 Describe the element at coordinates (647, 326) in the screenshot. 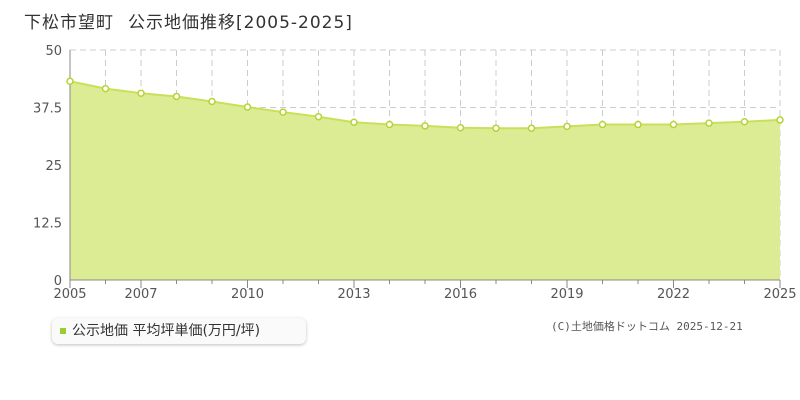

I see `copyright-text: (C)土地価格ドットコム 2025-12-21` at that location.